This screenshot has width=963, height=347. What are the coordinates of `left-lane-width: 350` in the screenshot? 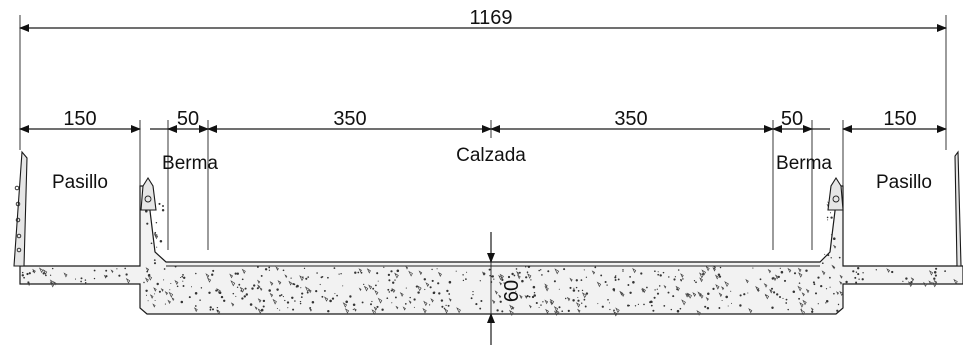 It's located at (349, 119).